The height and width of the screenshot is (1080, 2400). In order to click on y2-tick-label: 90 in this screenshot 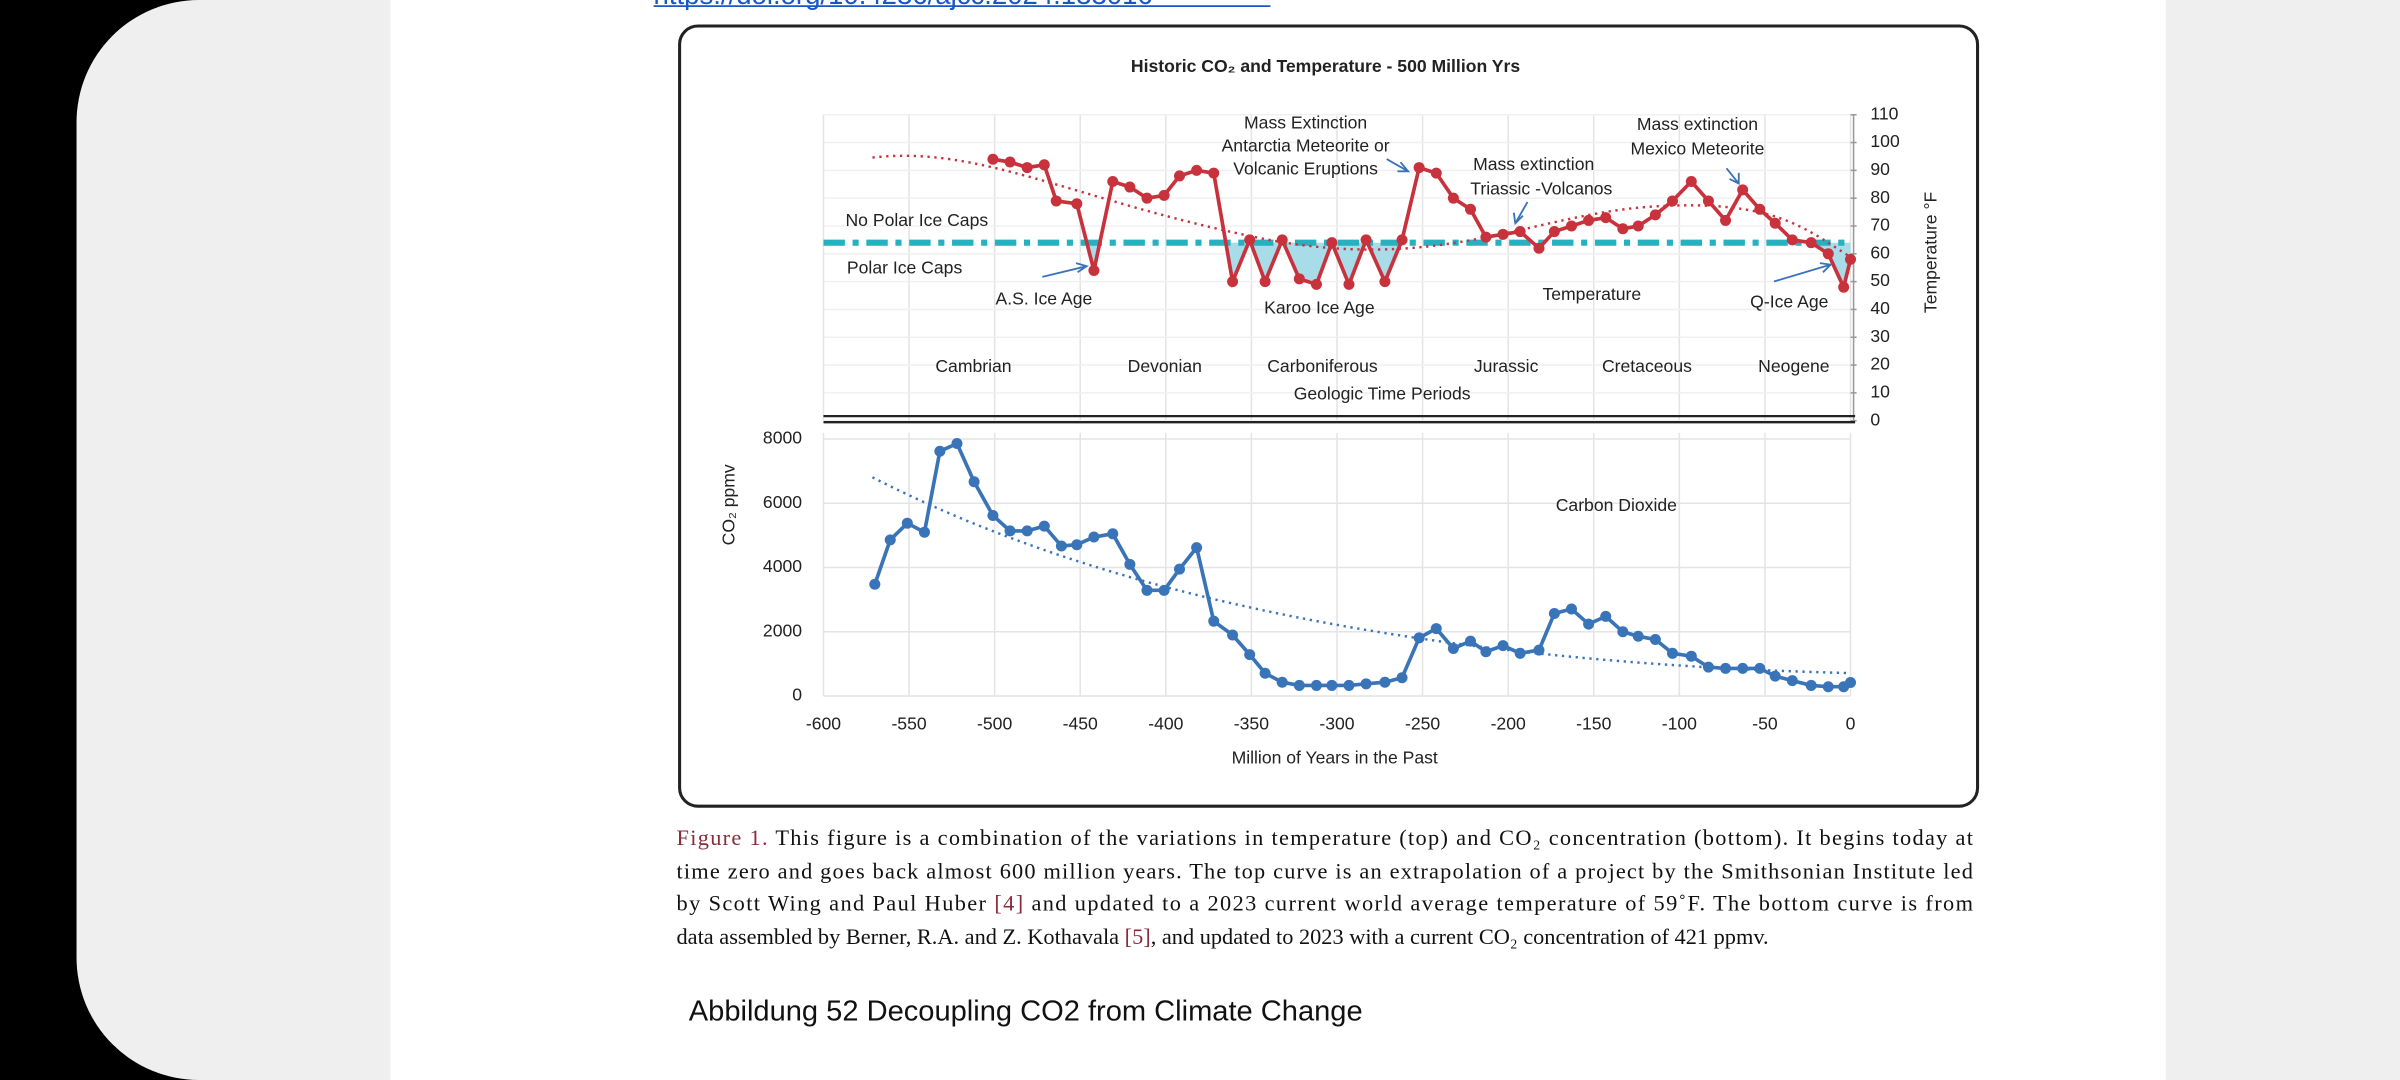, I will do `click(1880, 169)`.